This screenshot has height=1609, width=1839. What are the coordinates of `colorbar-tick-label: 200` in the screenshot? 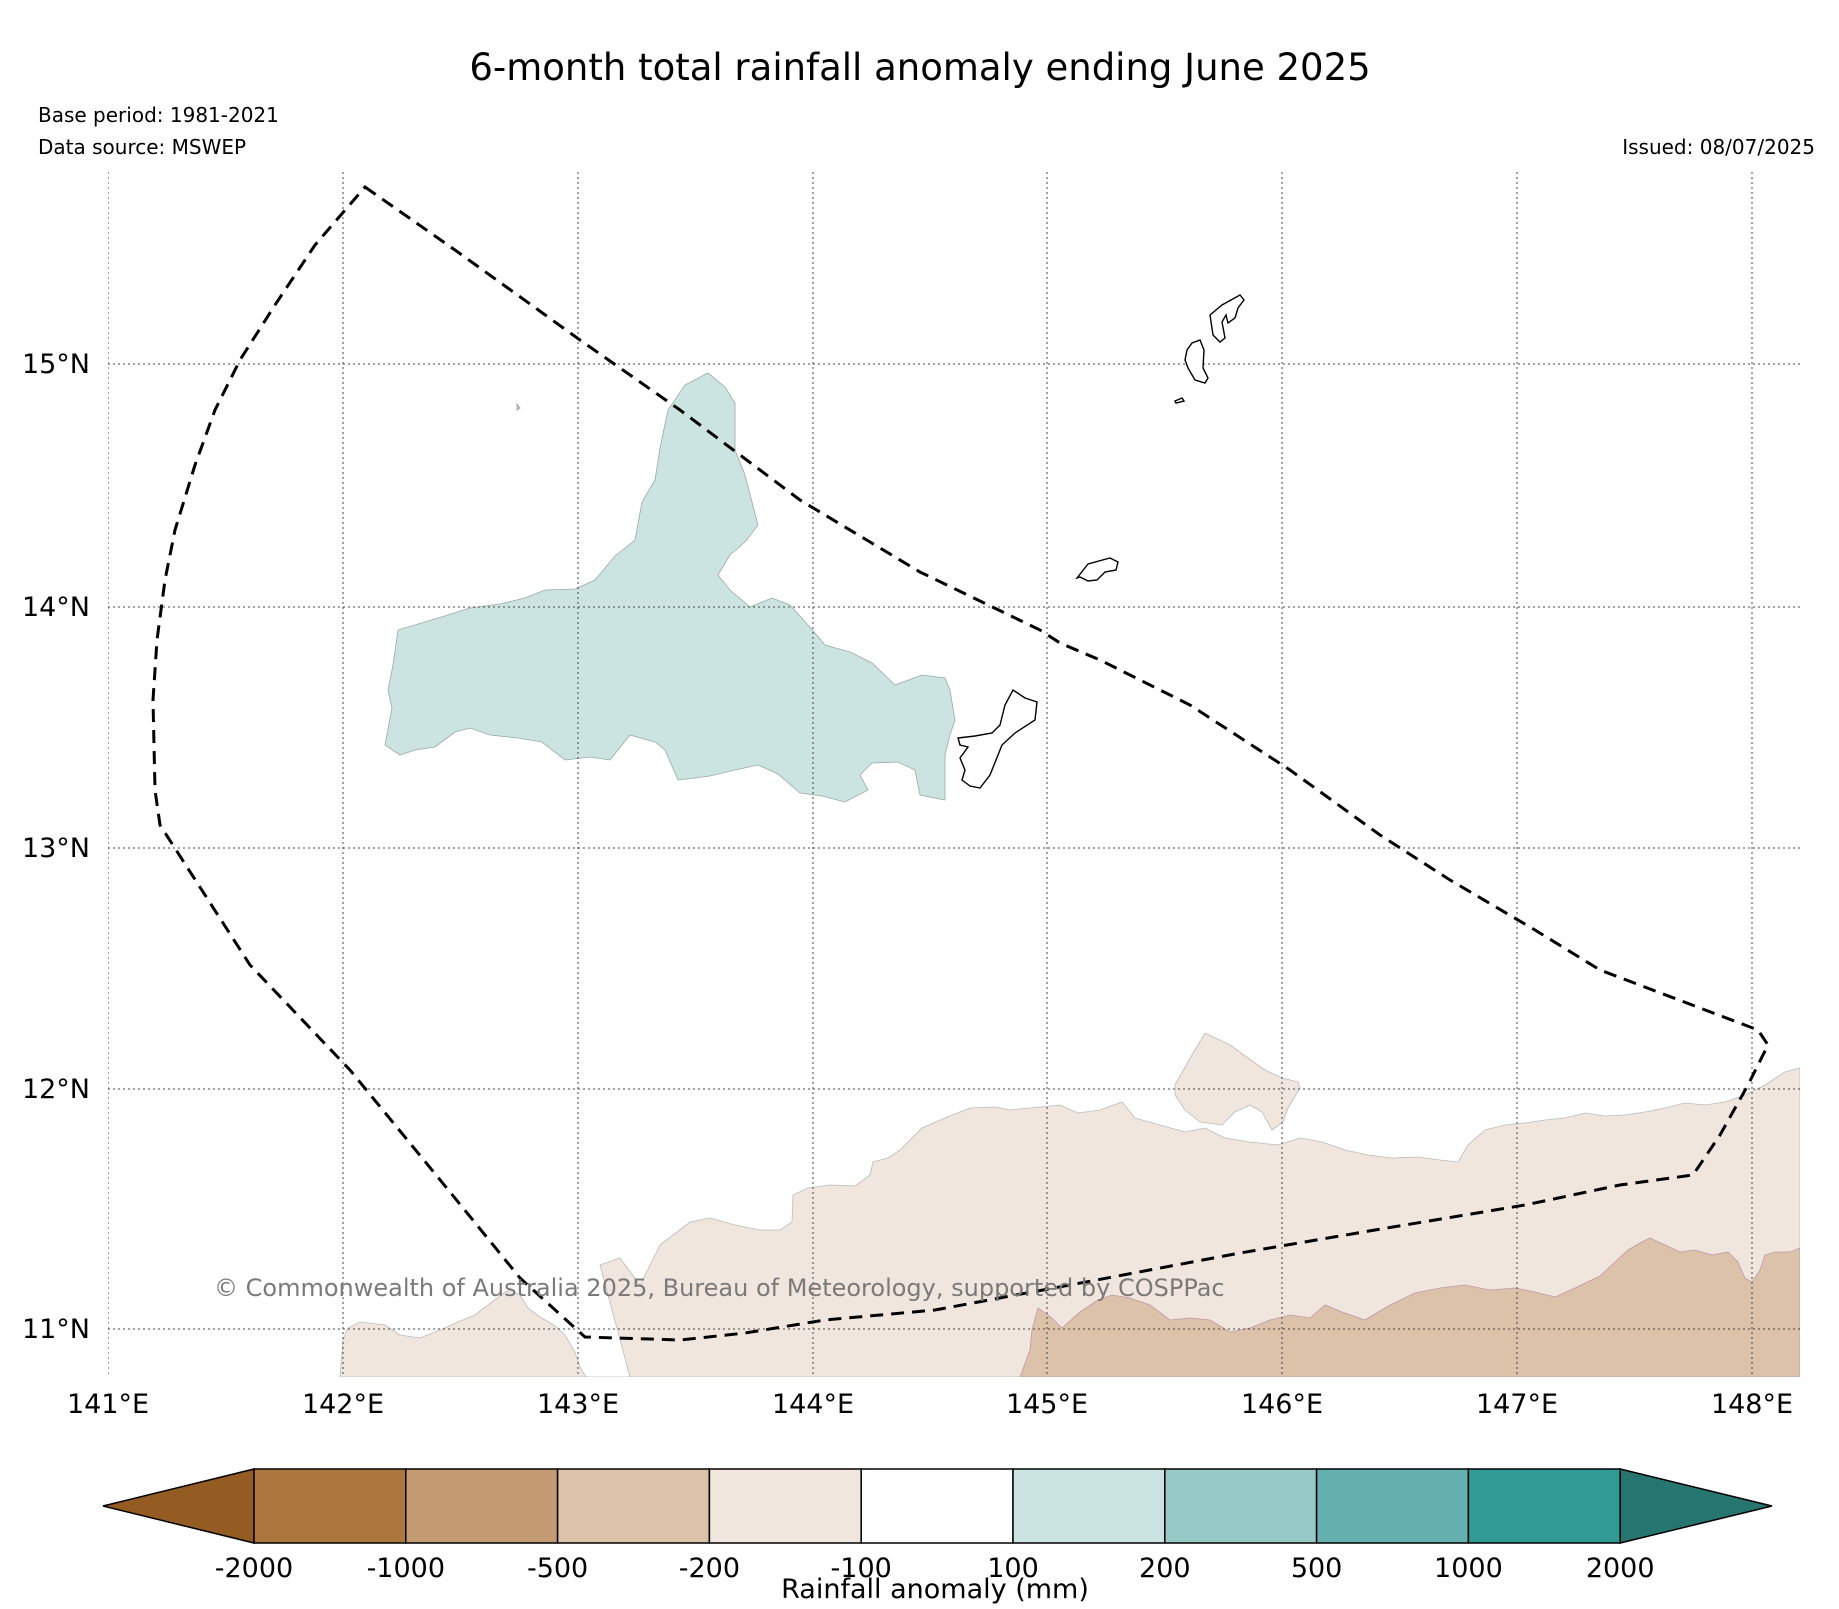 It's located at (1165, 1568).